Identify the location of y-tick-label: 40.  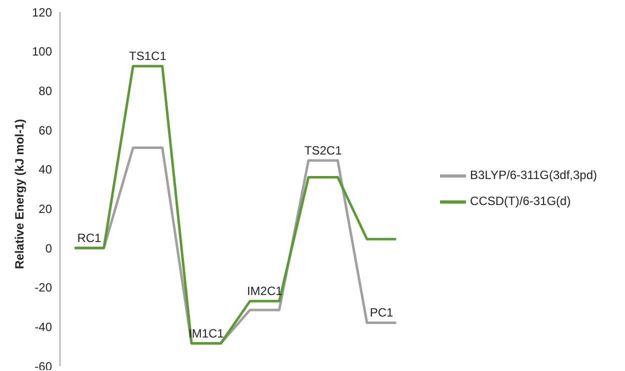
(45, 169).